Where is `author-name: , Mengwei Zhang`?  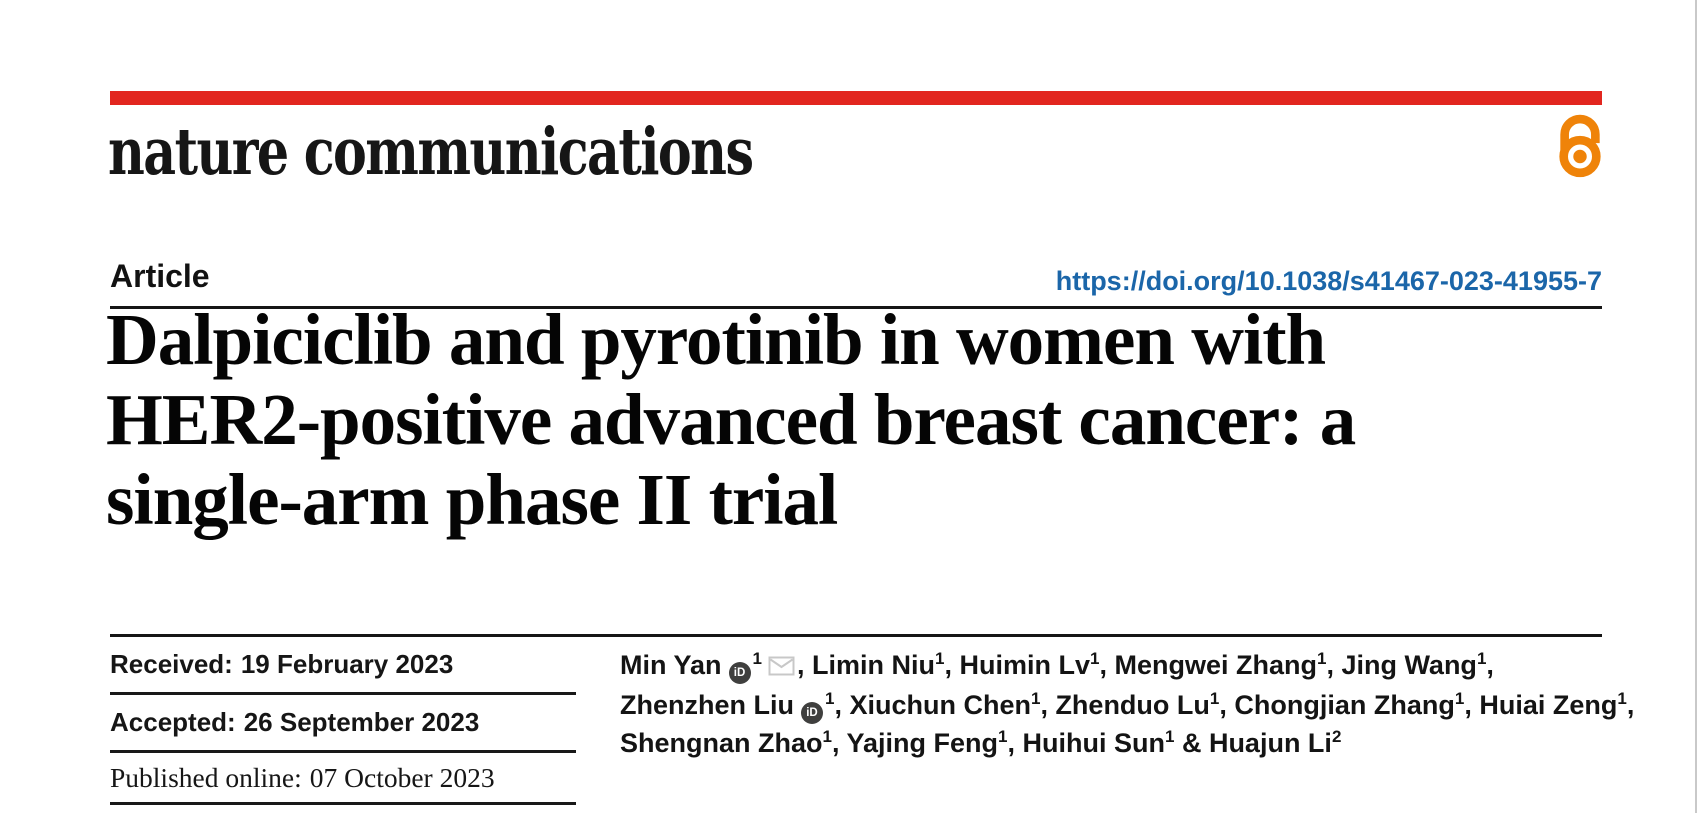
author-name: , Mengwei Zhang is located at coordinates (1208, 665).